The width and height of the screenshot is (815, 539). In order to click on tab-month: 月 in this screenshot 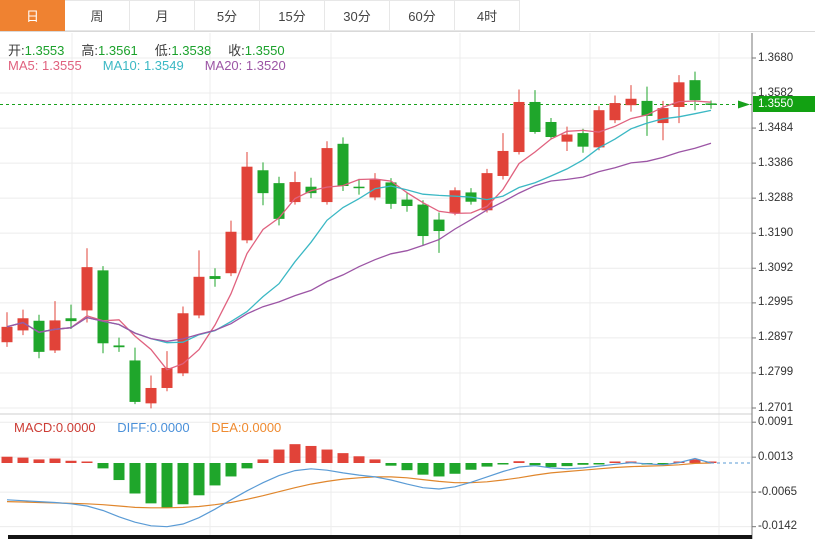, I will do `click(162, 15)`.